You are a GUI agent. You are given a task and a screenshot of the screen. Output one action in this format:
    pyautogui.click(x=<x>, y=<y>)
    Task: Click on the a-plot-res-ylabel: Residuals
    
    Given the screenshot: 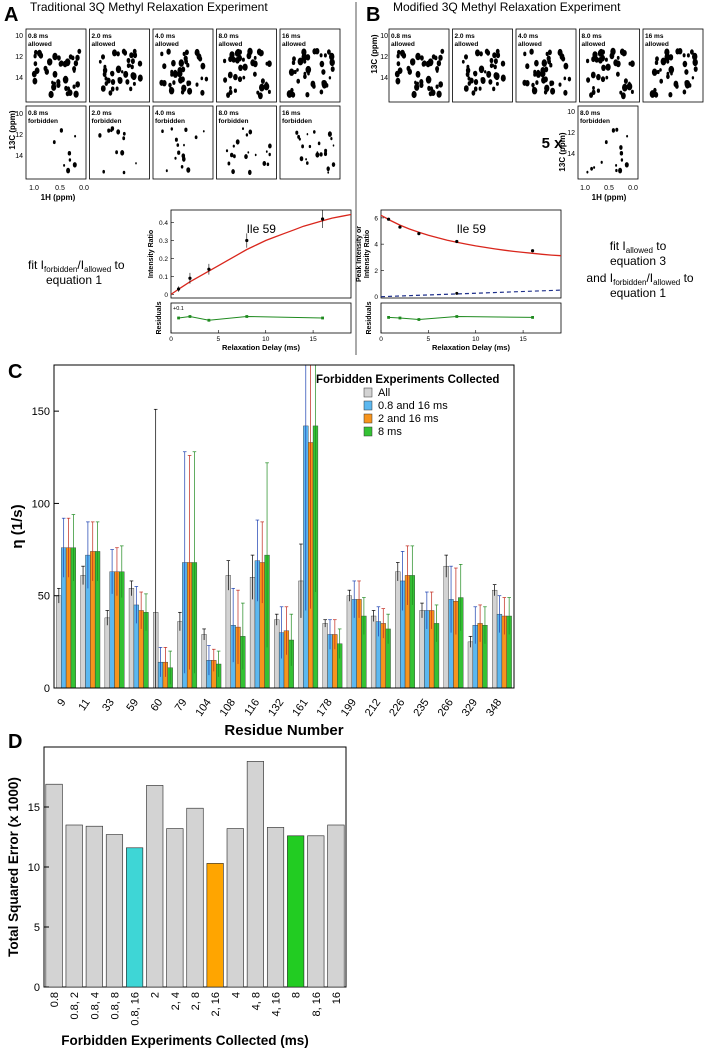 What is the action you would take?
    pyautogui.click(x=159, y=317)
    